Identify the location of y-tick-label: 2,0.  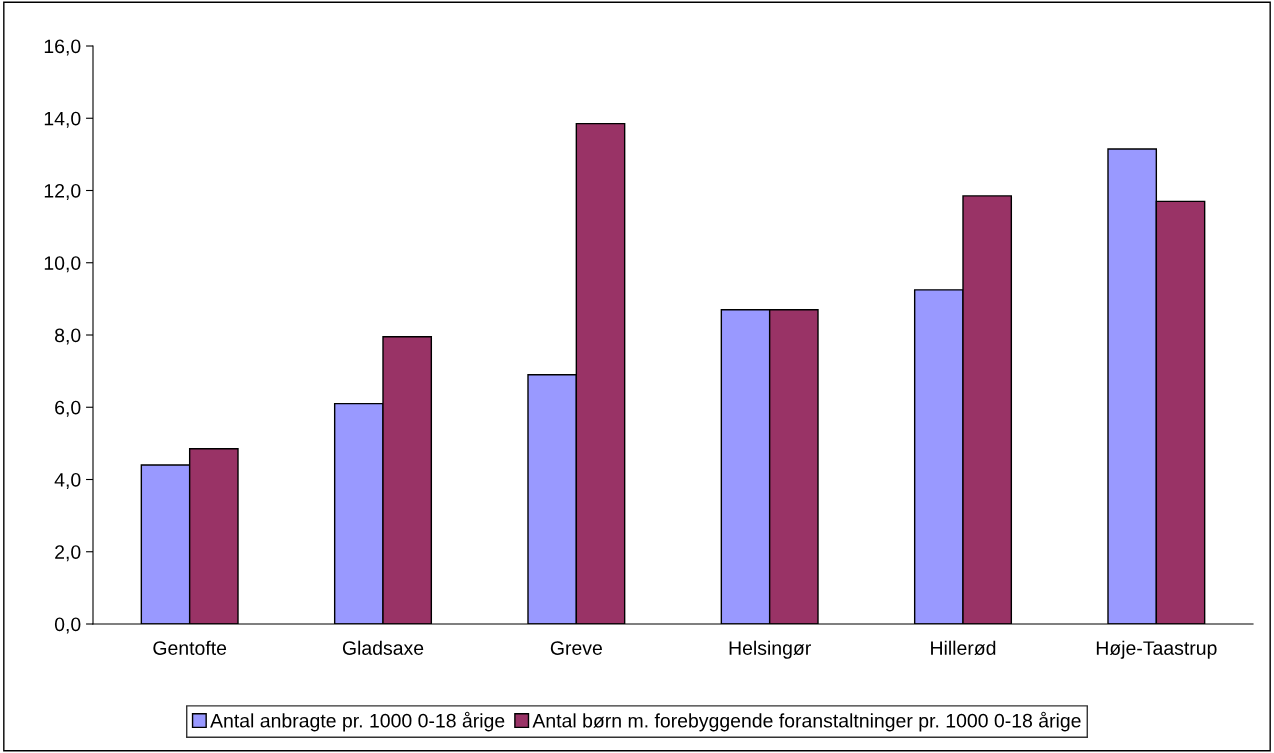
(68, 553).